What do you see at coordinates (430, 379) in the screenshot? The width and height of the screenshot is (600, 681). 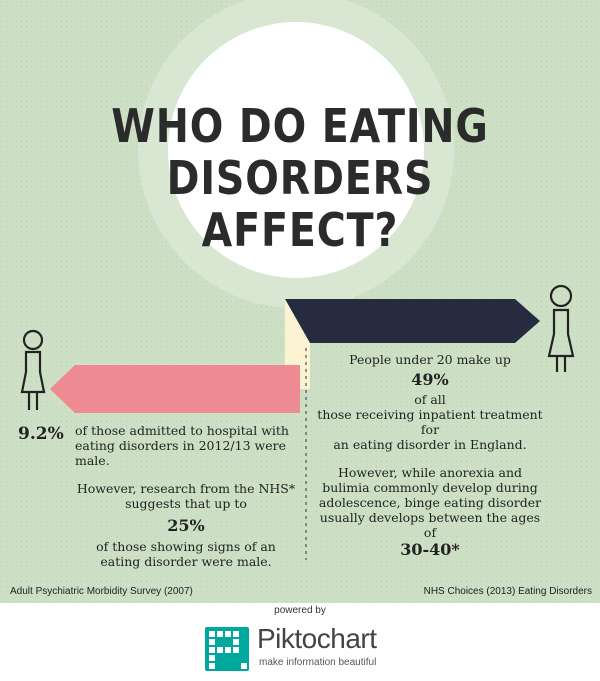 I see `right-stat: 49%` at bounding box center [430, 379].